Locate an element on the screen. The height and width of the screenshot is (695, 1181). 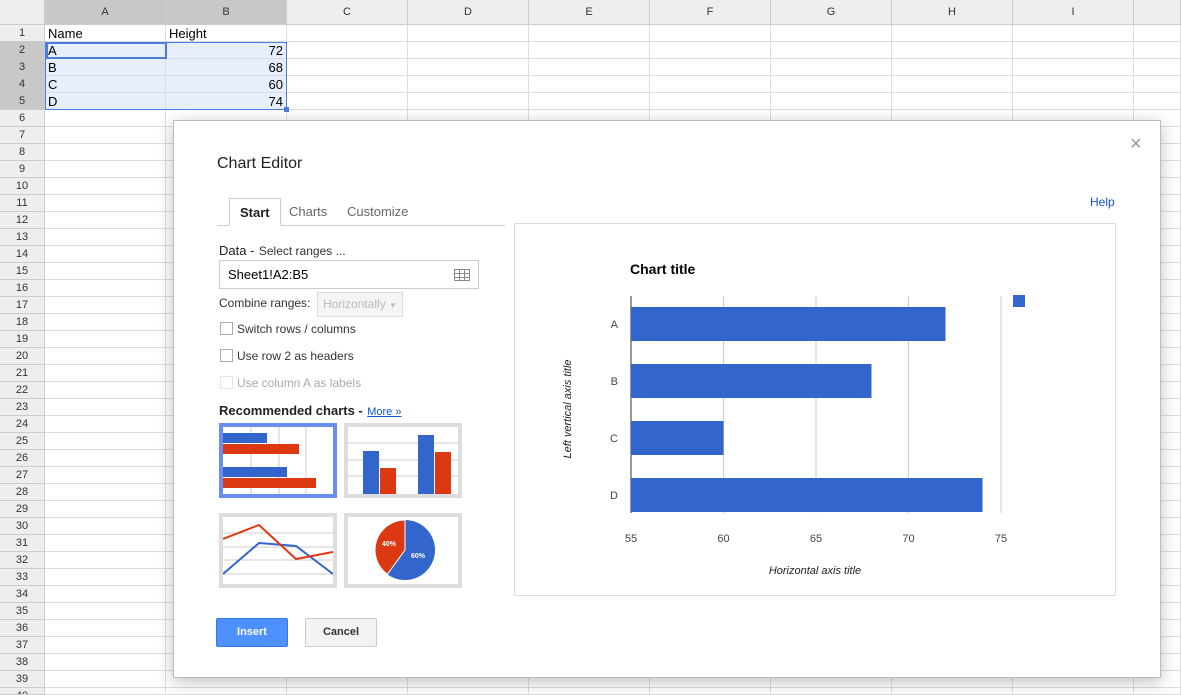
row-header: 25 is located at coordinates (22, 441).